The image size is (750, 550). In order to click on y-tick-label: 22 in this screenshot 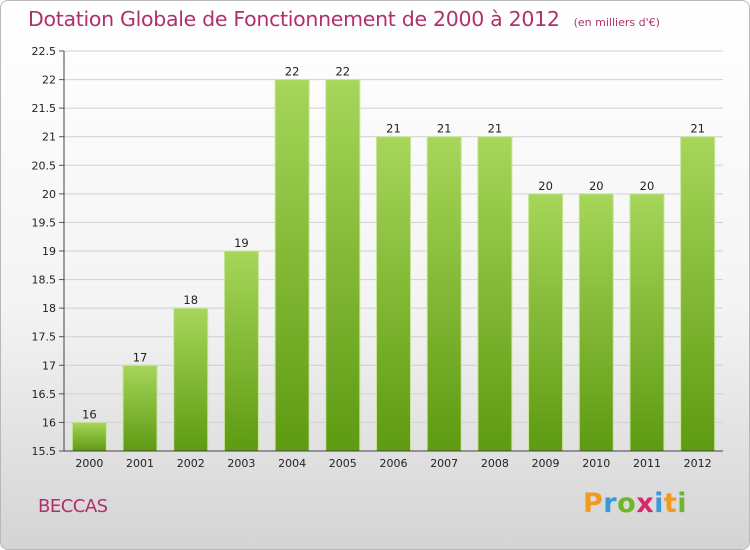, I will do `click(49, 80)`.